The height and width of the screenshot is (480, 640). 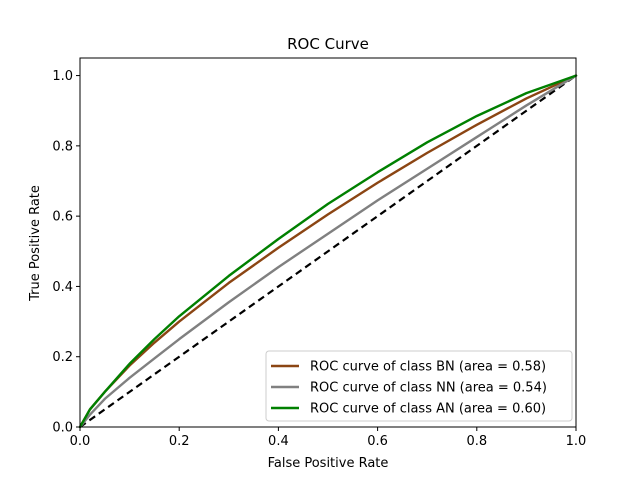 I want to click on legend-label-2: ROC curve of class AN (area = 0.60), so click(x=428, y=409).